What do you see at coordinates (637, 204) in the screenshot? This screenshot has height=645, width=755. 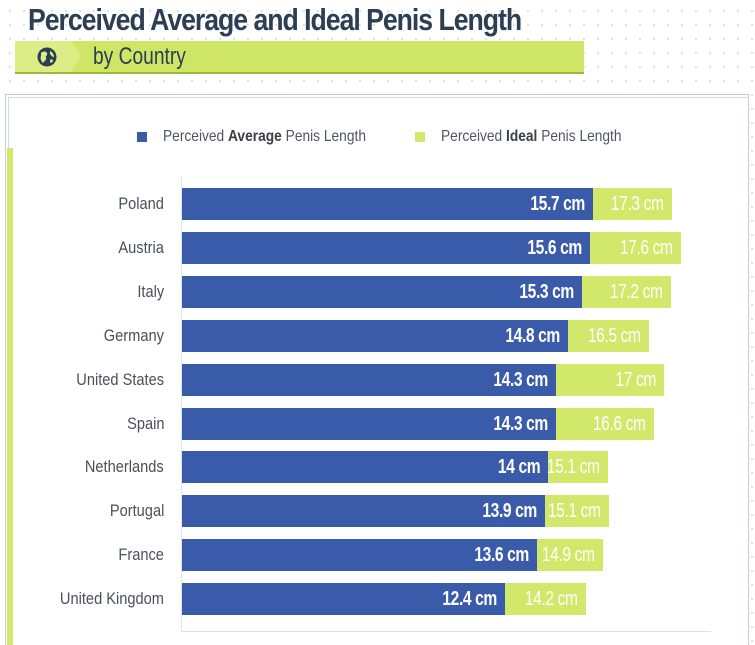 I see `ideal-value-label: 17.3 cm` at bounding box center [637, 204].